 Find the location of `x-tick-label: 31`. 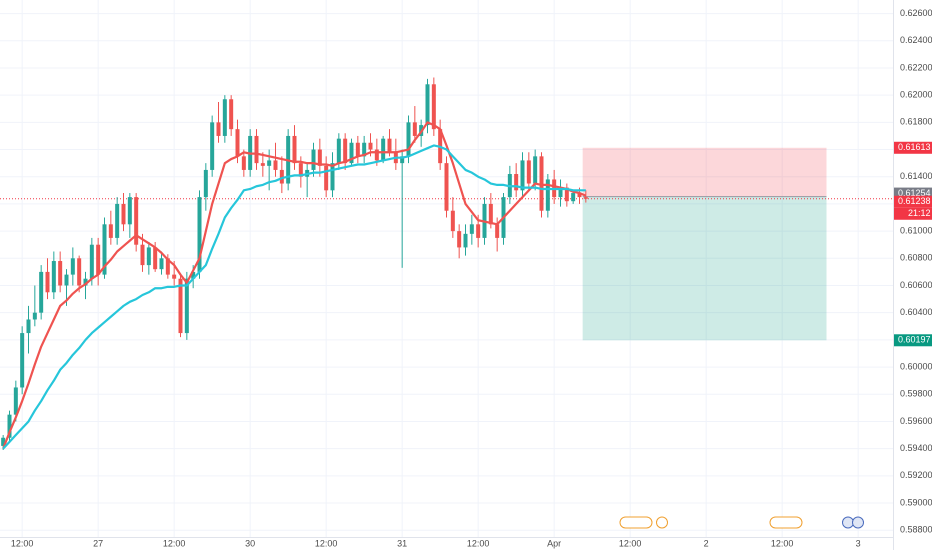

x-tick-label: 31 is located at coordinates (402, 543).